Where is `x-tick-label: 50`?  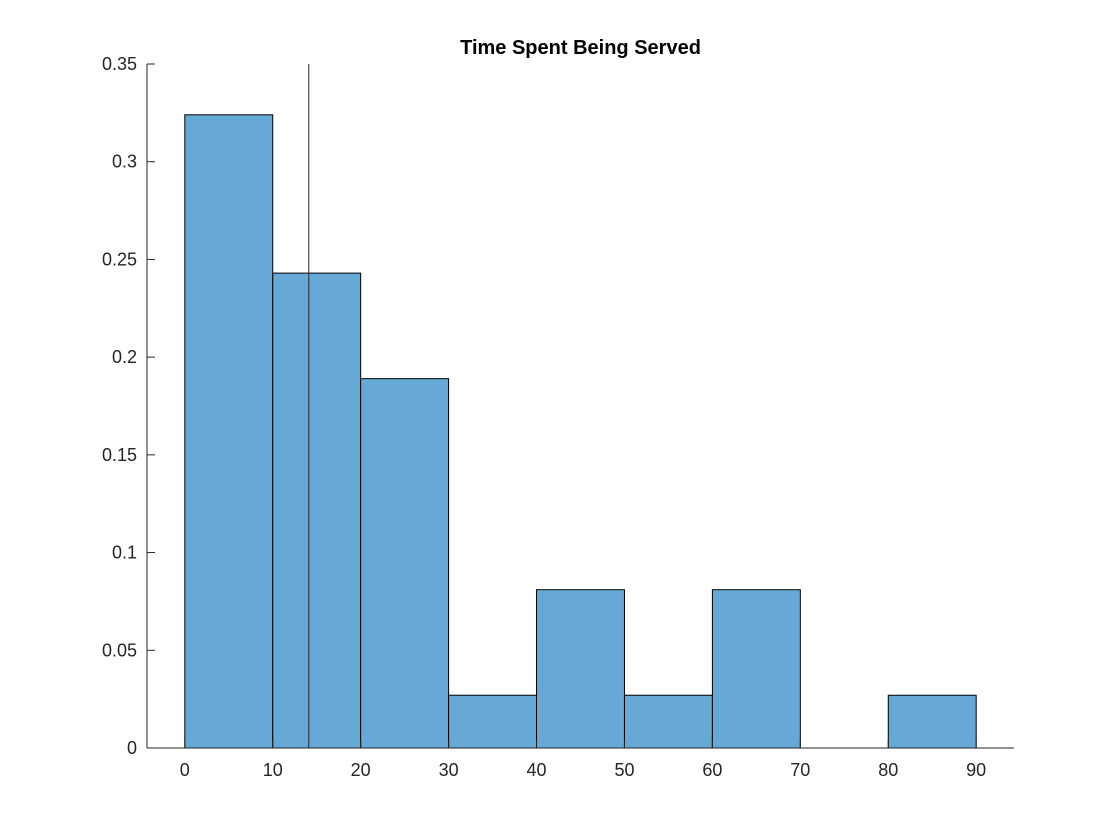
x-tick-label: 50 is located at coordinates (624, 770).